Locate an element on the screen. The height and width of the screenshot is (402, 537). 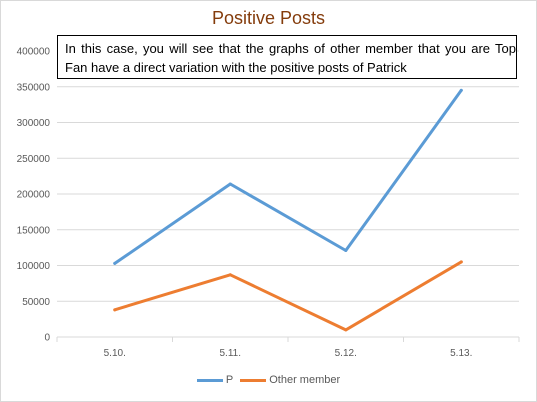
x-tick-label: 5.13. is located at coordinates (461, 353).